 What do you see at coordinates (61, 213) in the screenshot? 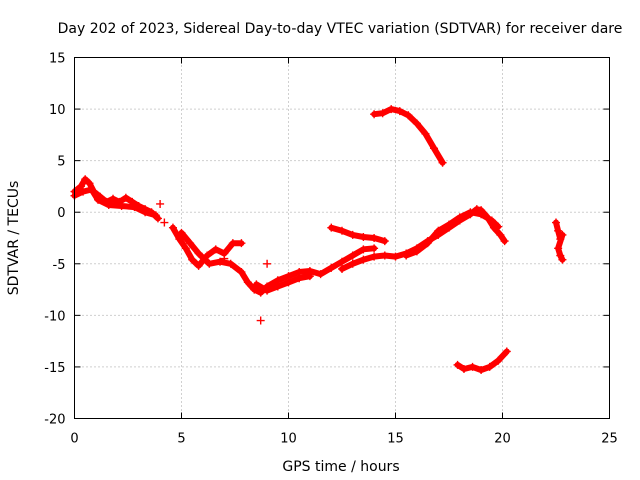
I see `y-tick-label: 0` at bounding box center [61, 213].